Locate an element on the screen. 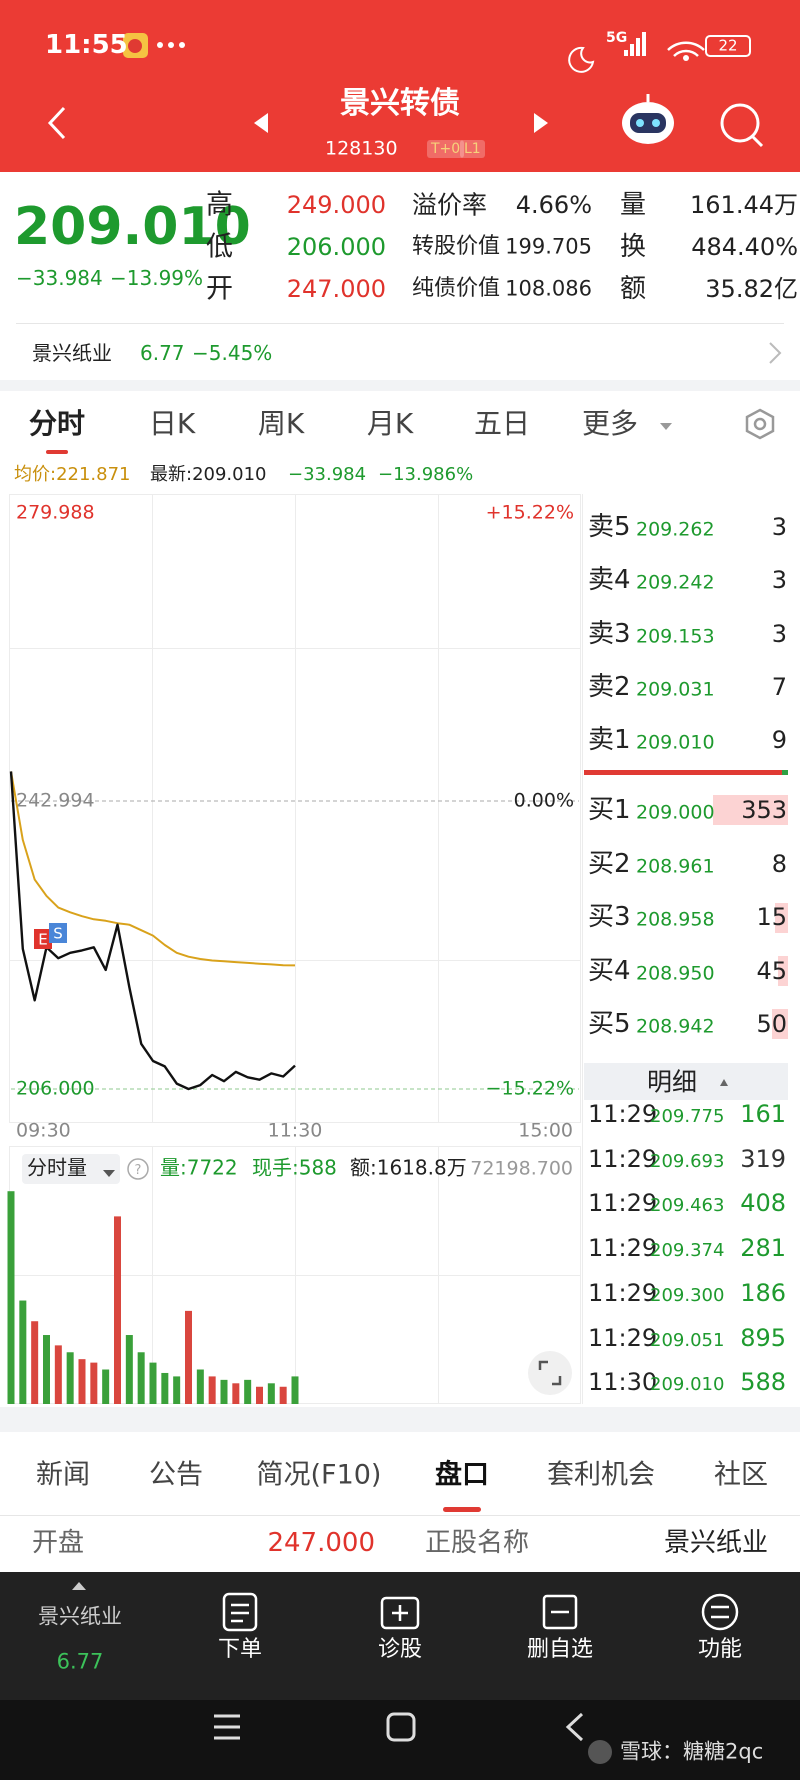 The image size is (800, 1780). info-tab: 社区 is located at coordinates (741, 1475).